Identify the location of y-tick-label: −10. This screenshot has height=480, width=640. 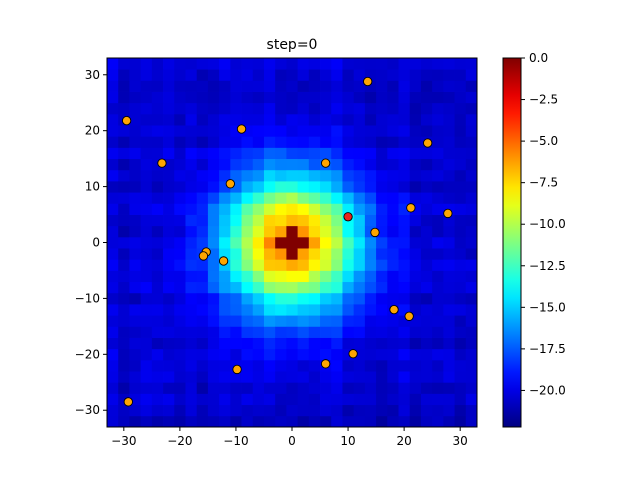
(87, 298).